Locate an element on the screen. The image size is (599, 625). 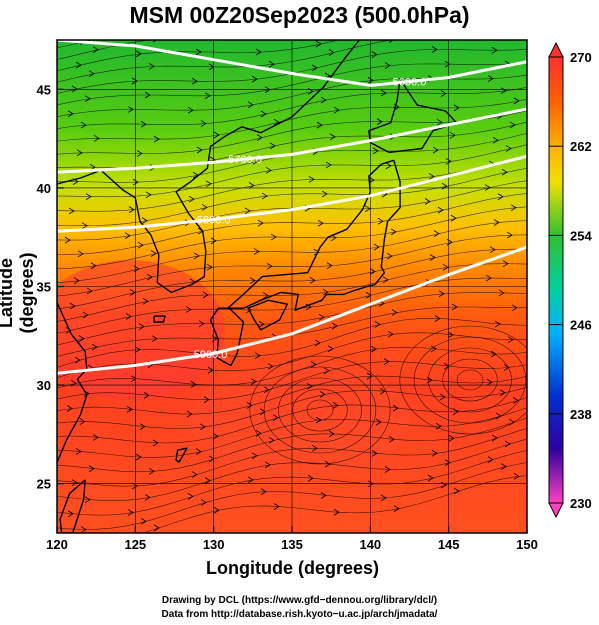
height-contour is located at coordinates (292, 140).